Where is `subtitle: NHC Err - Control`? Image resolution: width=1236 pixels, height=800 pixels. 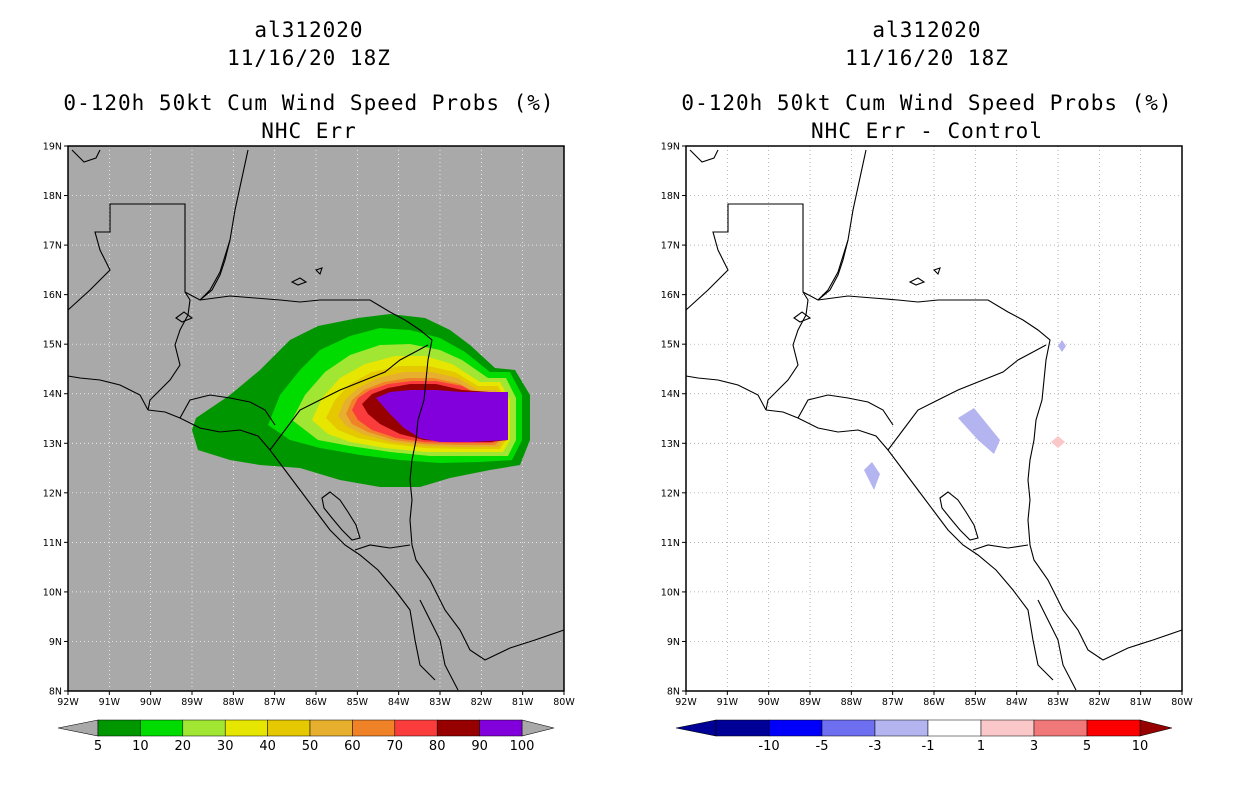 subtitle: NHC Err - Control is located at coordinates (927, 131).